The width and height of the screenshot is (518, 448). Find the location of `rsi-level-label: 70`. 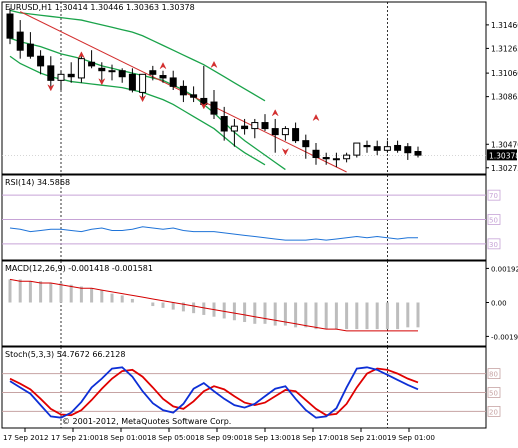

rsi-level-label: 70 is located at coordinates (493, 196).